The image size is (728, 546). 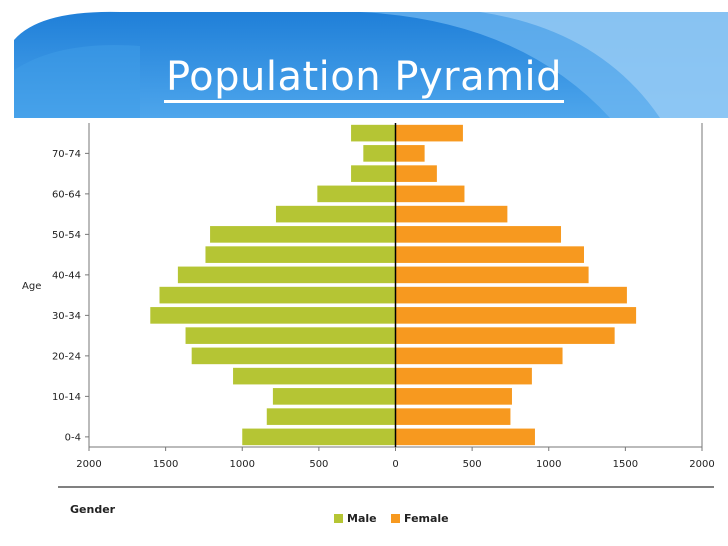 I want to click on legend: Male Female, so click(x=391, y=518).